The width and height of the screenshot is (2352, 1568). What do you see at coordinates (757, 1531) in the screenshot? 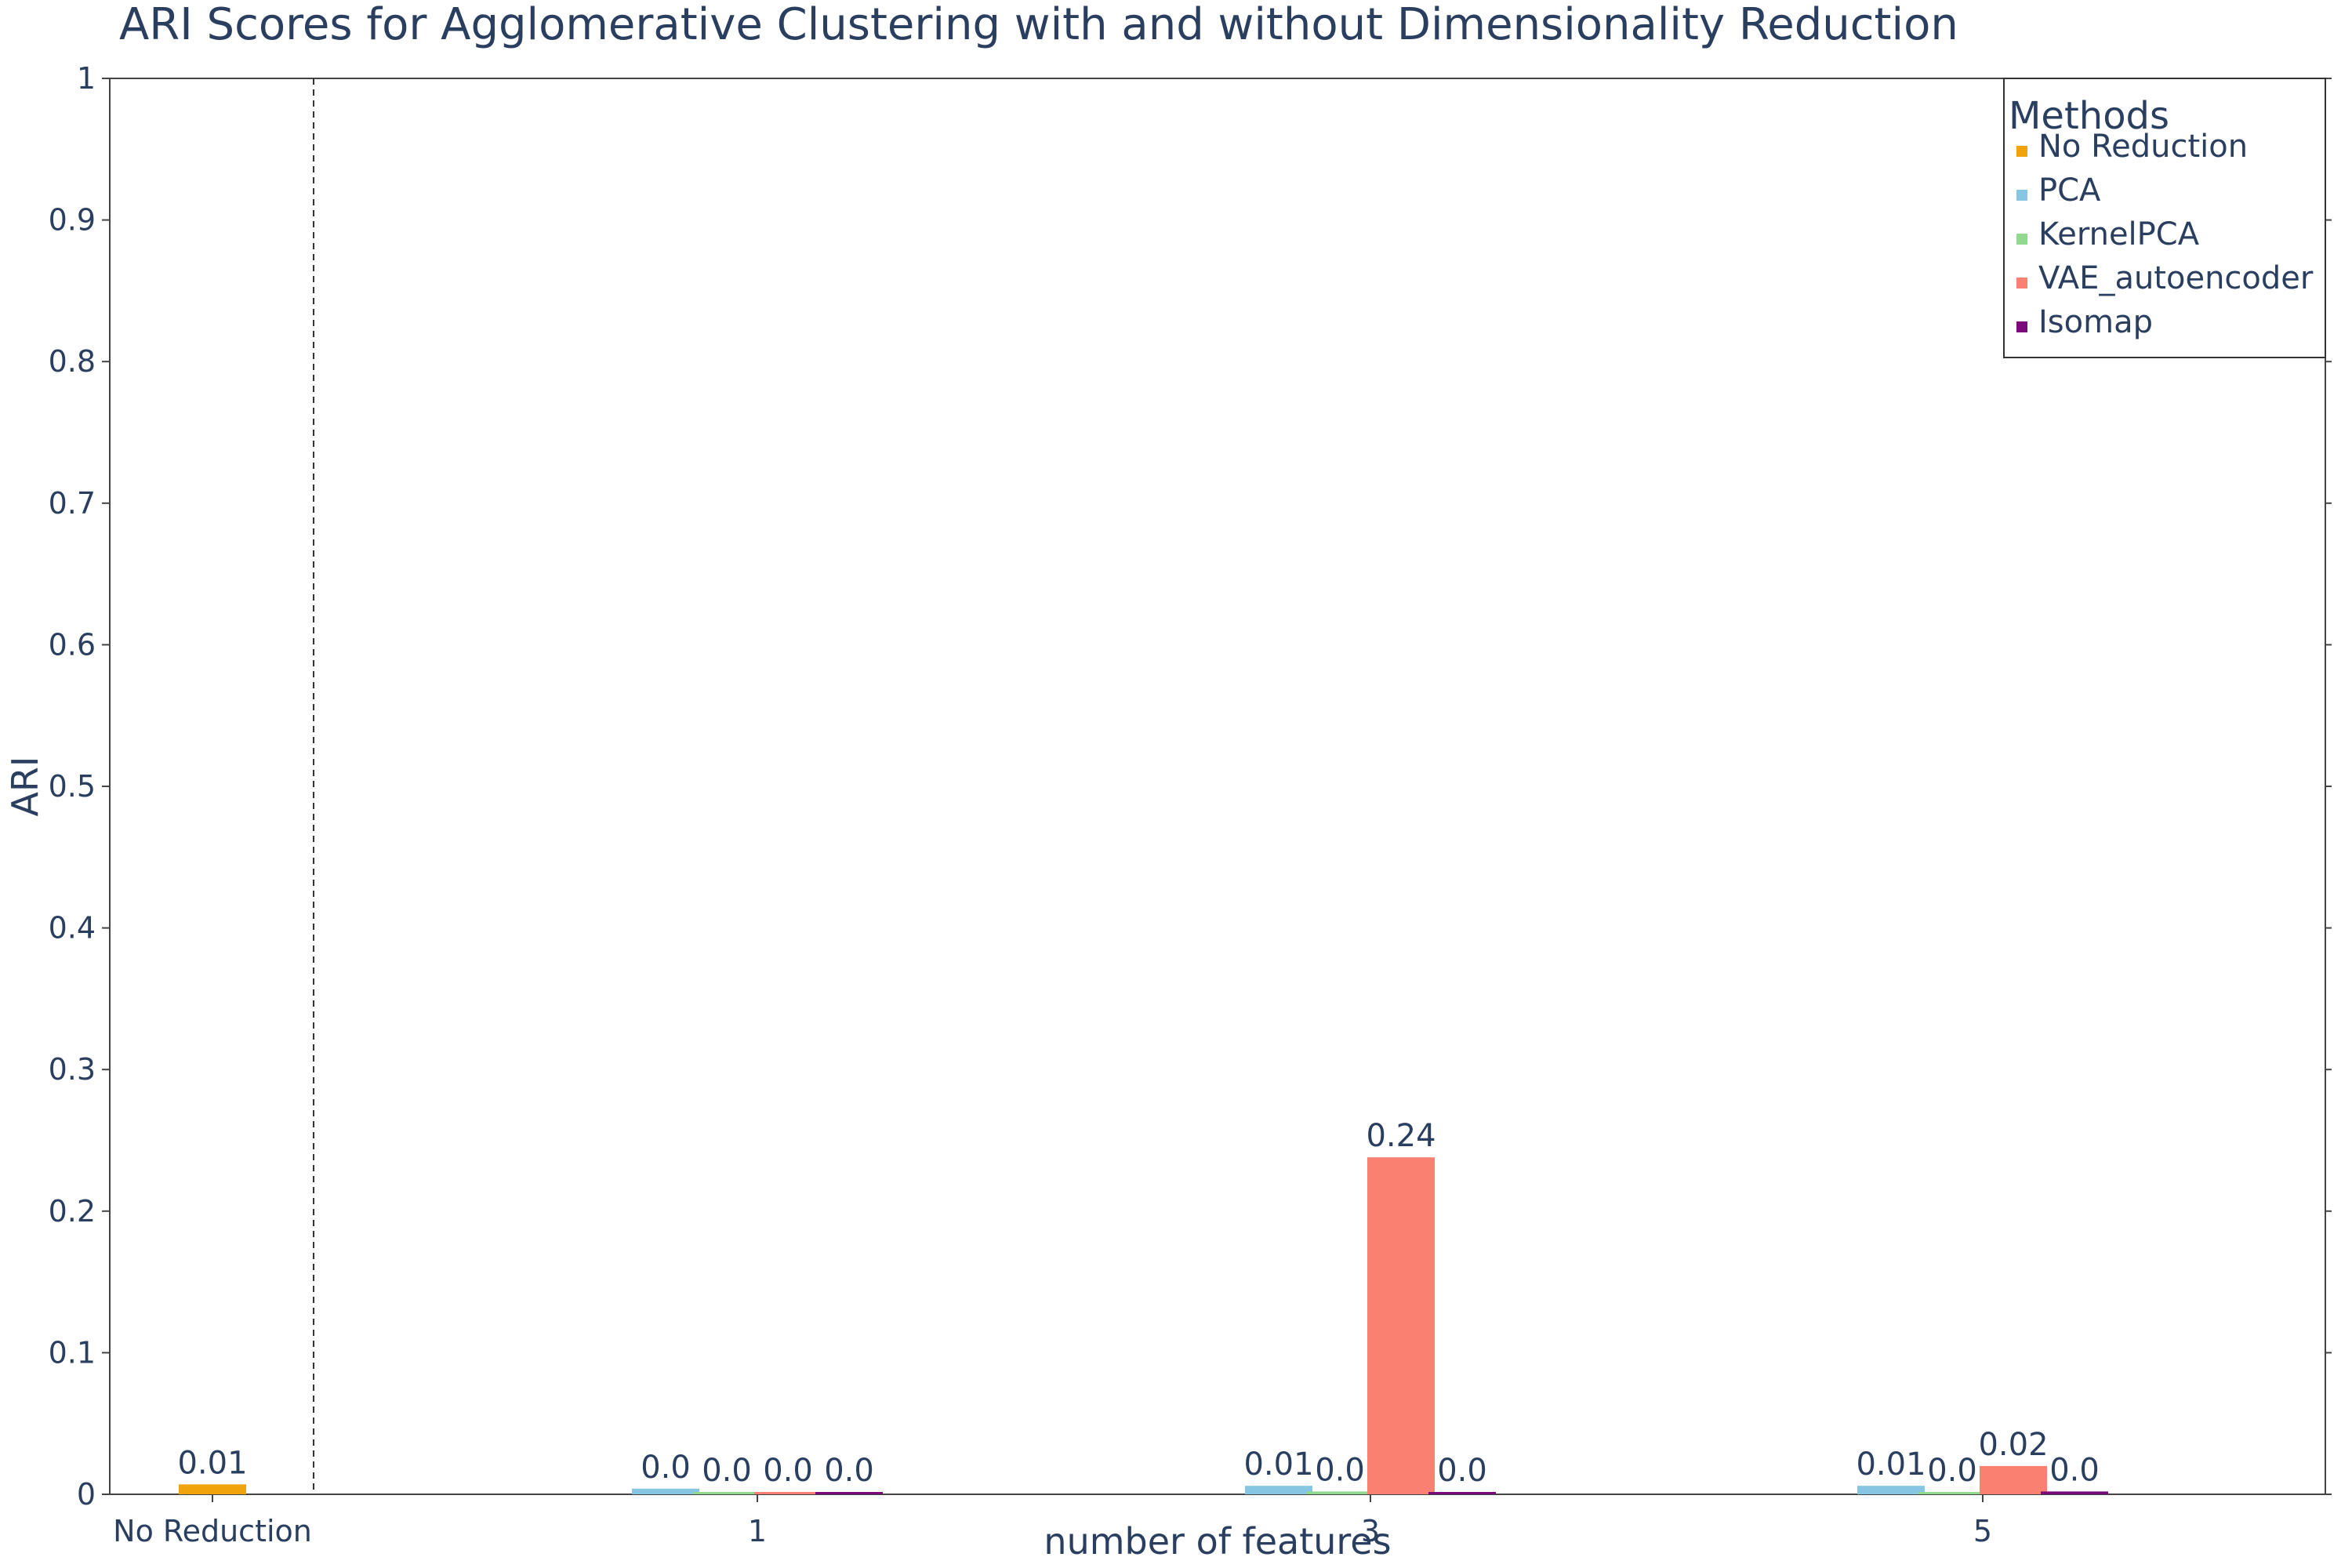
I see `x-tick-label: 1` at bounding box center [757, 1531].